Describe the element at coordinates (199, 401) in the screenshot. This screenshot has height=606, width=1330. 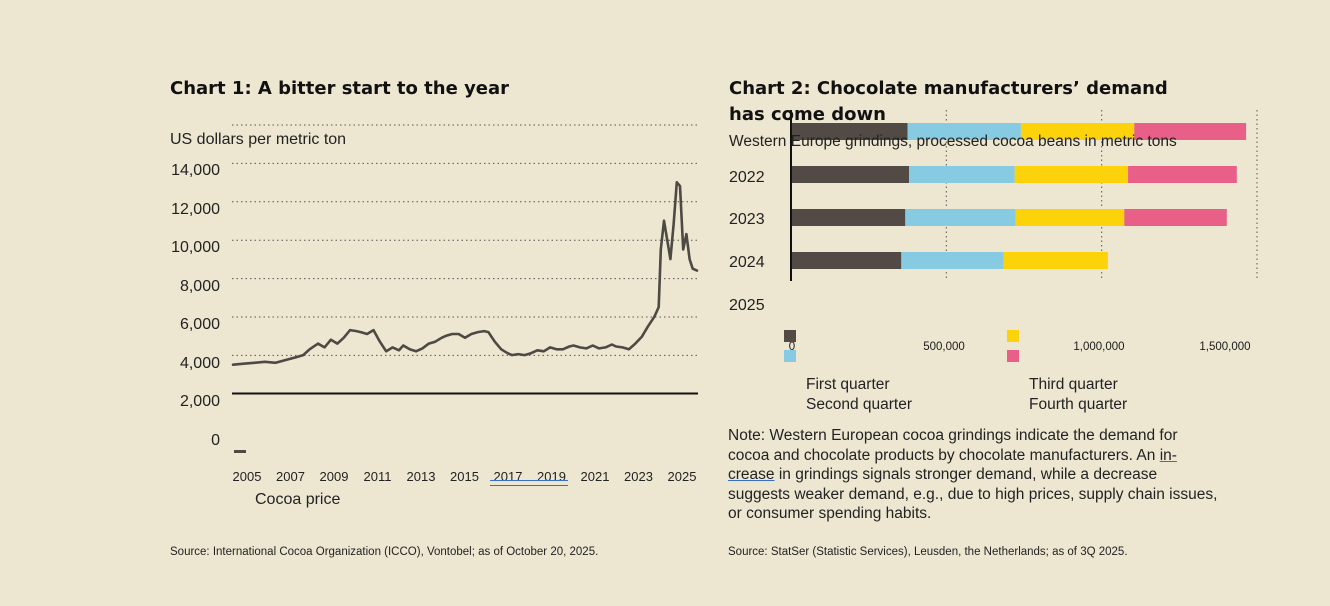
I see `chart1-ytick-label: 2,000` at that location.